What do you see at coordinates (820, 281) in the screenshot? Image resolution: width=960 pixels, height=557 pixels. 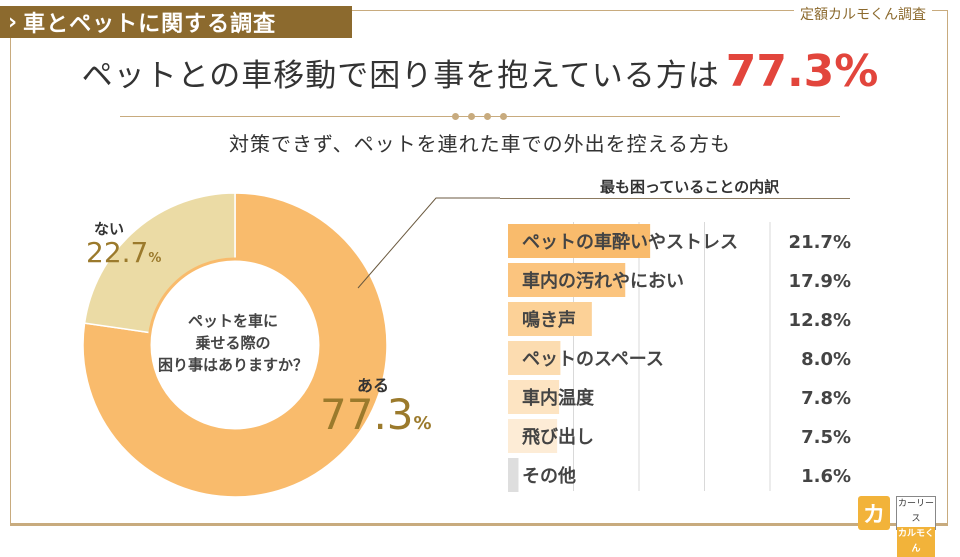 I see `bar-value-1: 17.9%` at bounding box center [820, 281].